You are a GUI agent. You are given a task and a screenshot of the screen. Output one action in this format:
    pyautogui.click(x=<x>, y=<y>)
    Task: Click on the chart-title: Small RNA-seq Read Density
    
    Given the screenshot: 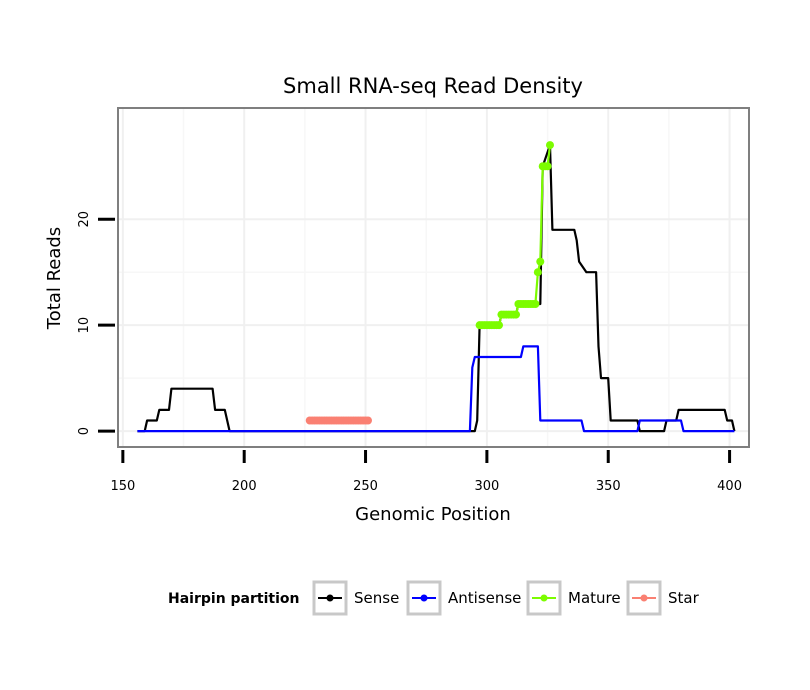 What is the action you would take?
    pyautogui.click(x=433, y=86)
    